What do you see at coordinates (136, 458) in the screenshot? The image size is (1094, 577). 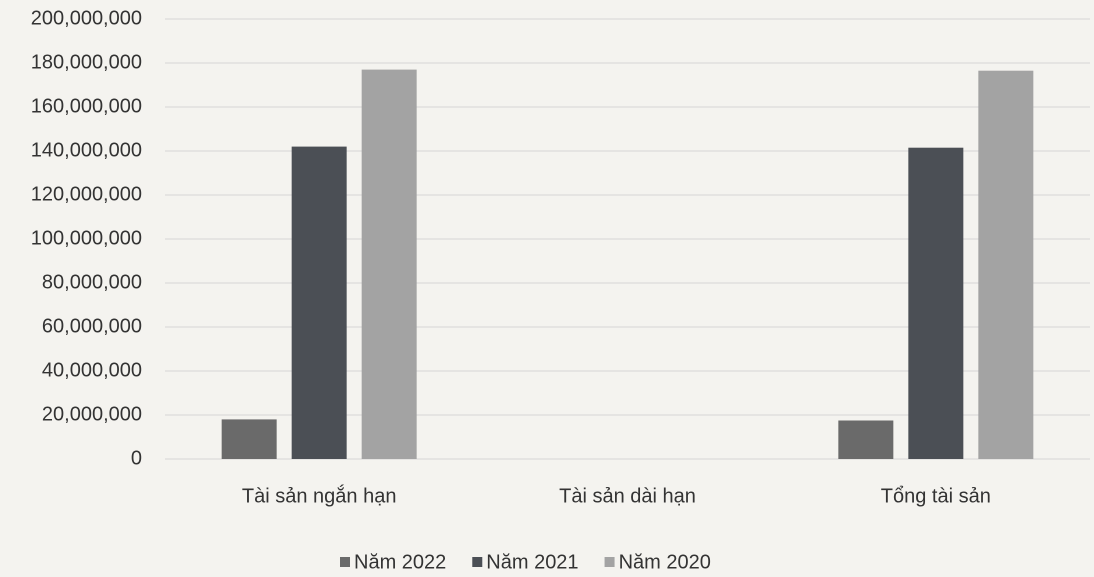 I see `y-tick-label: 0` at bounding box center [136, 458].